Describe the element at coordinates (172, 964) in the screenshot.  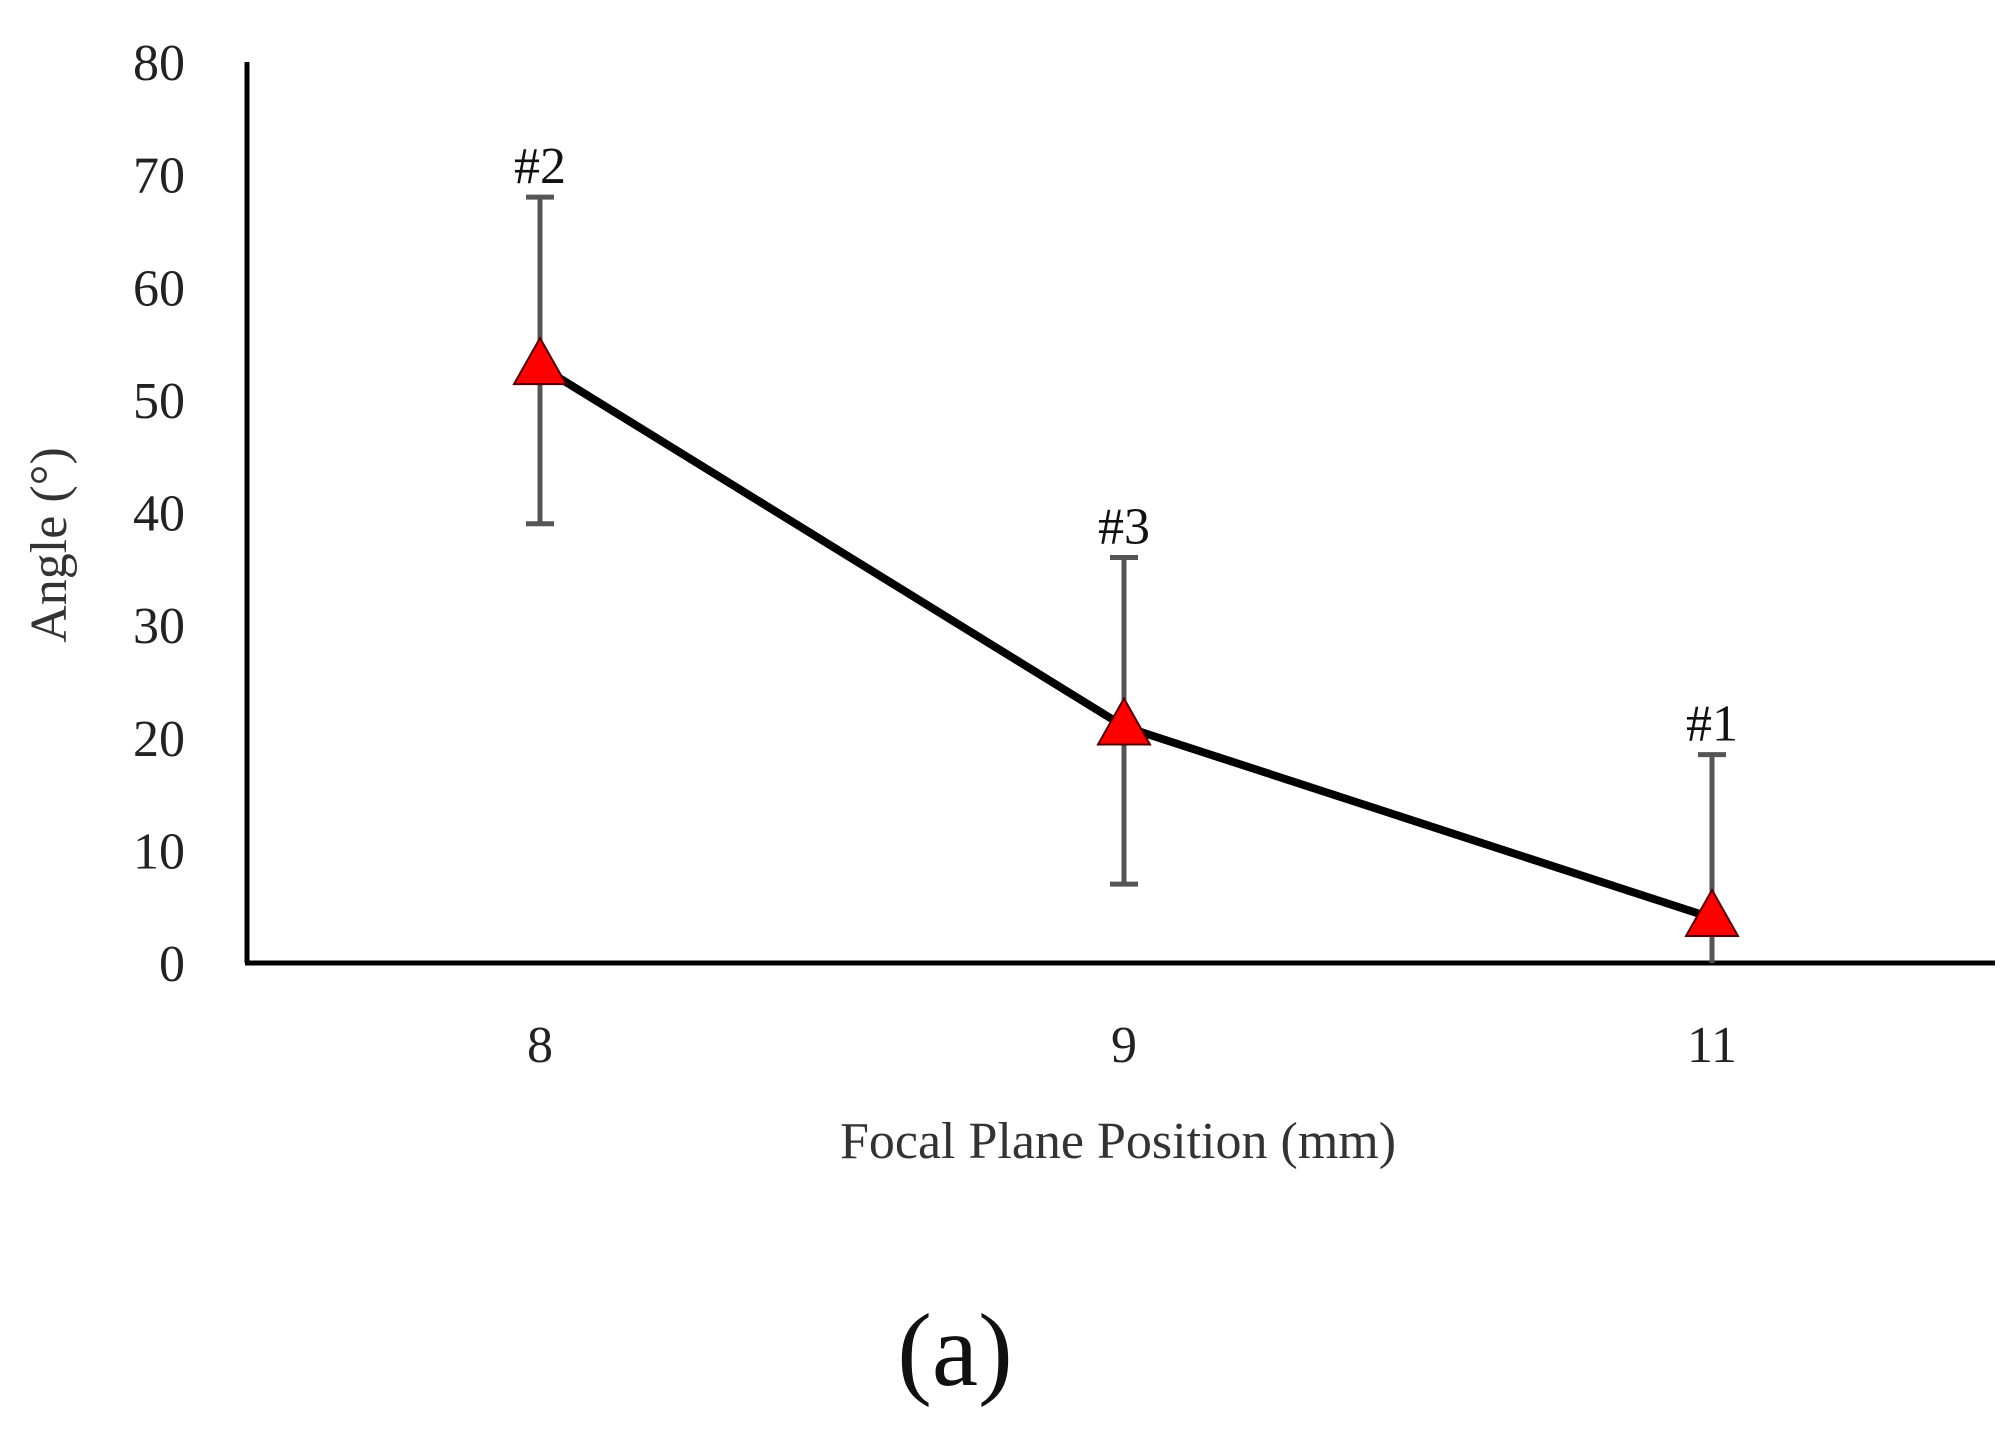
I see `y-tick-label: 0` at that location.